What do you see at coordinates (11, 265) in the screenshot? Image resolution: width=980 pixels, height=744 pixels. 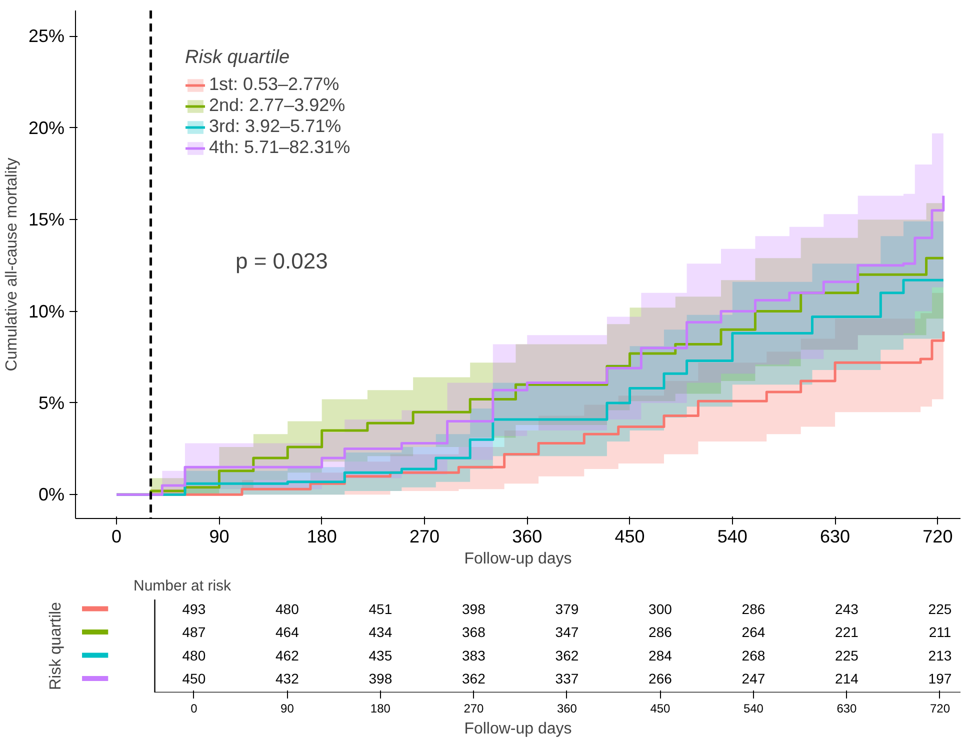 I see `y-axis-title: Cumulative all-cause mortality` at bounding box center [11, 265].